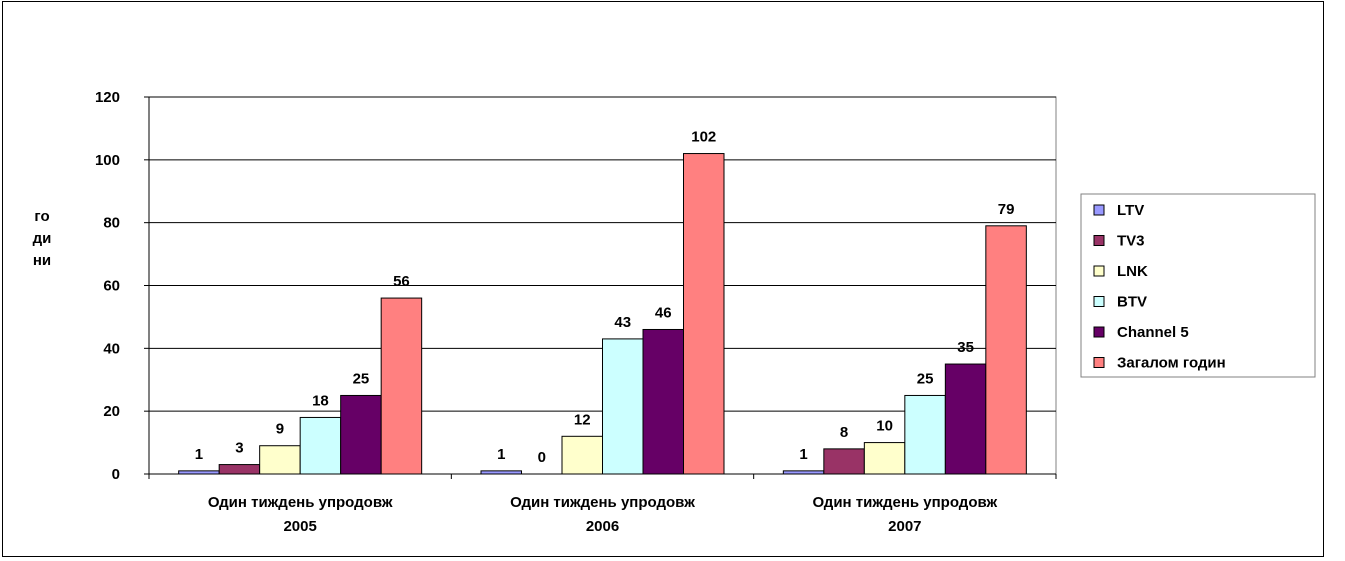 This screenshot has height=561, width=1345. I want to click on legend-entry: Загалом годин, so click(1171, 363).